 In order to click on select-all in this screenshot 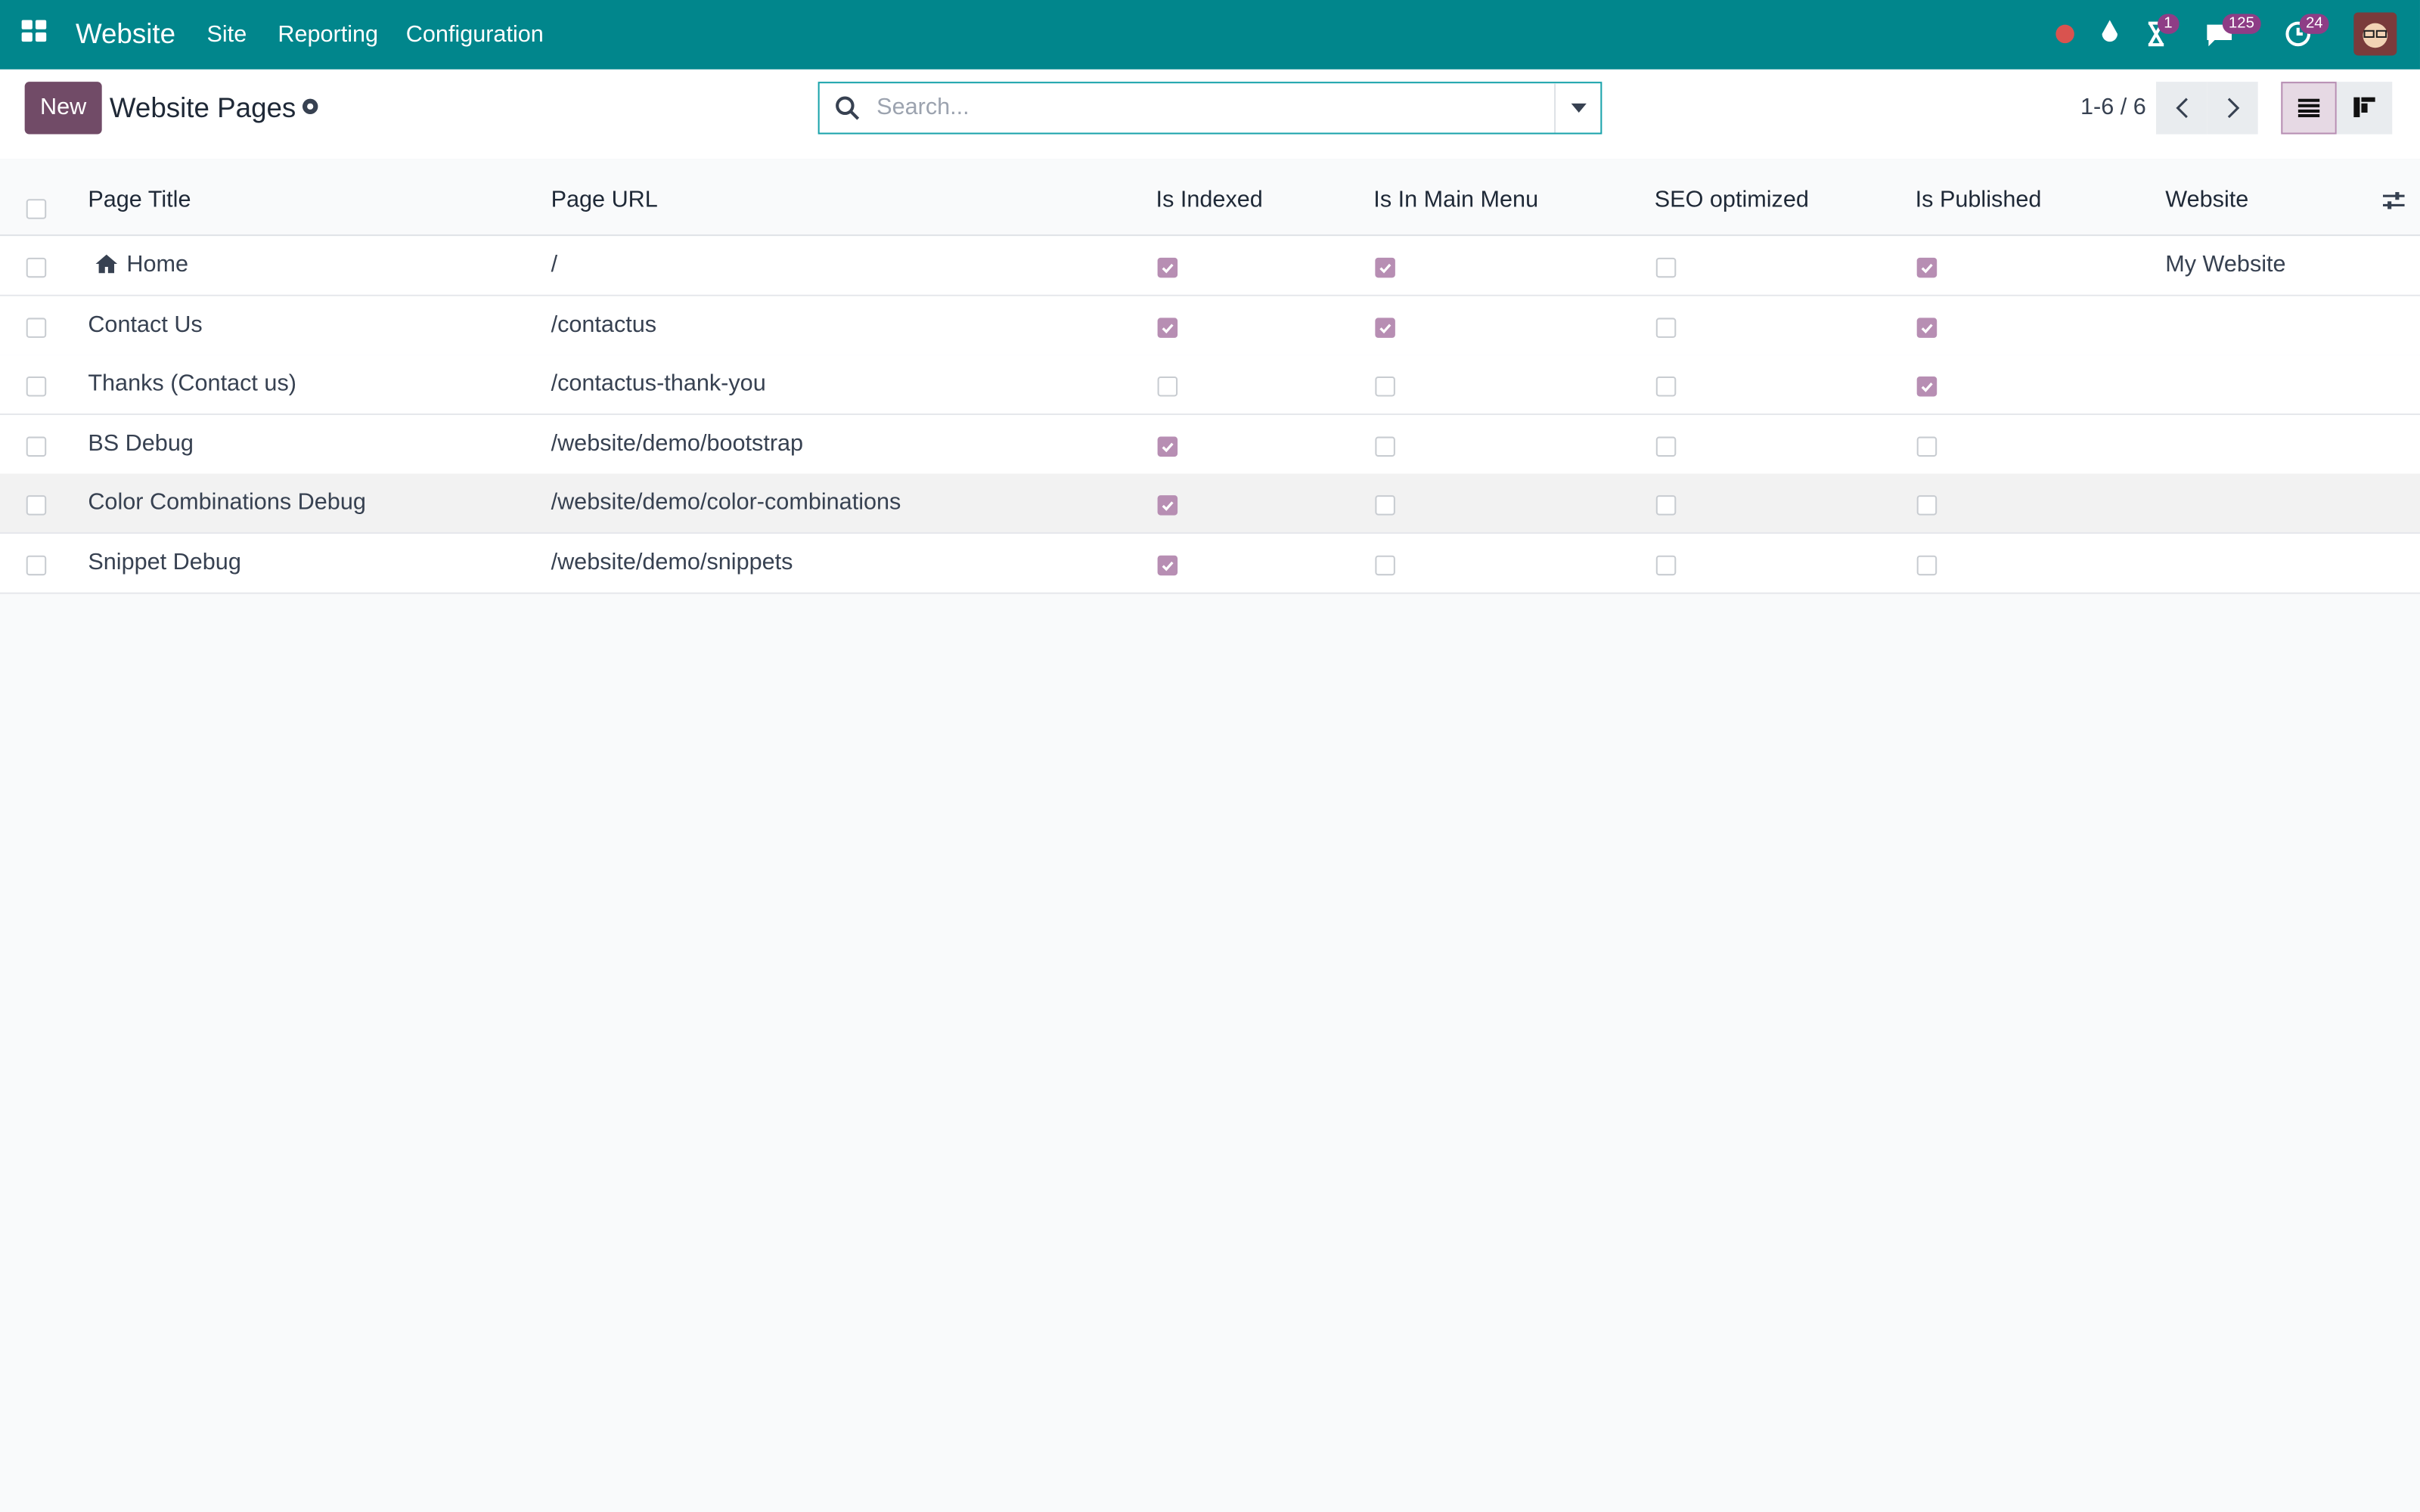, I will do `click(36, 209)`.